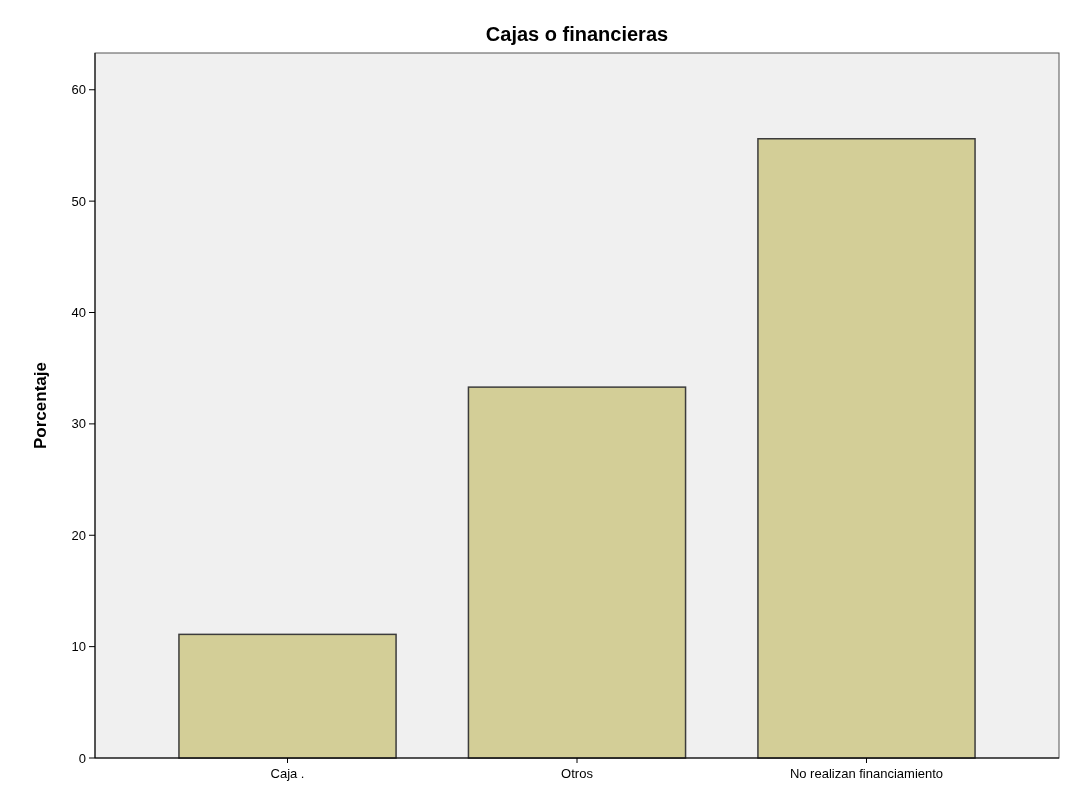 Image resolution: width=1065 pixels, height=796 pixels. Describe the element at coordinates (287, 773) in the screenshot. I see `x-tick-label: Caja .` at that location.